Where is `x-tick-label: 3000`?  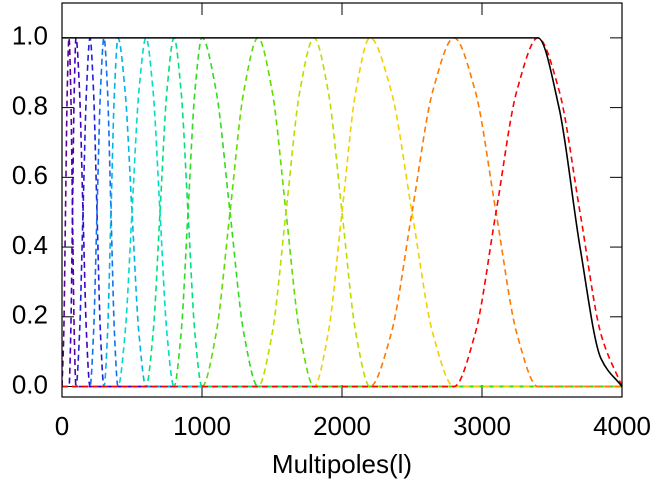 x-tick-label: 3000 is located at coordinates (482, 426).